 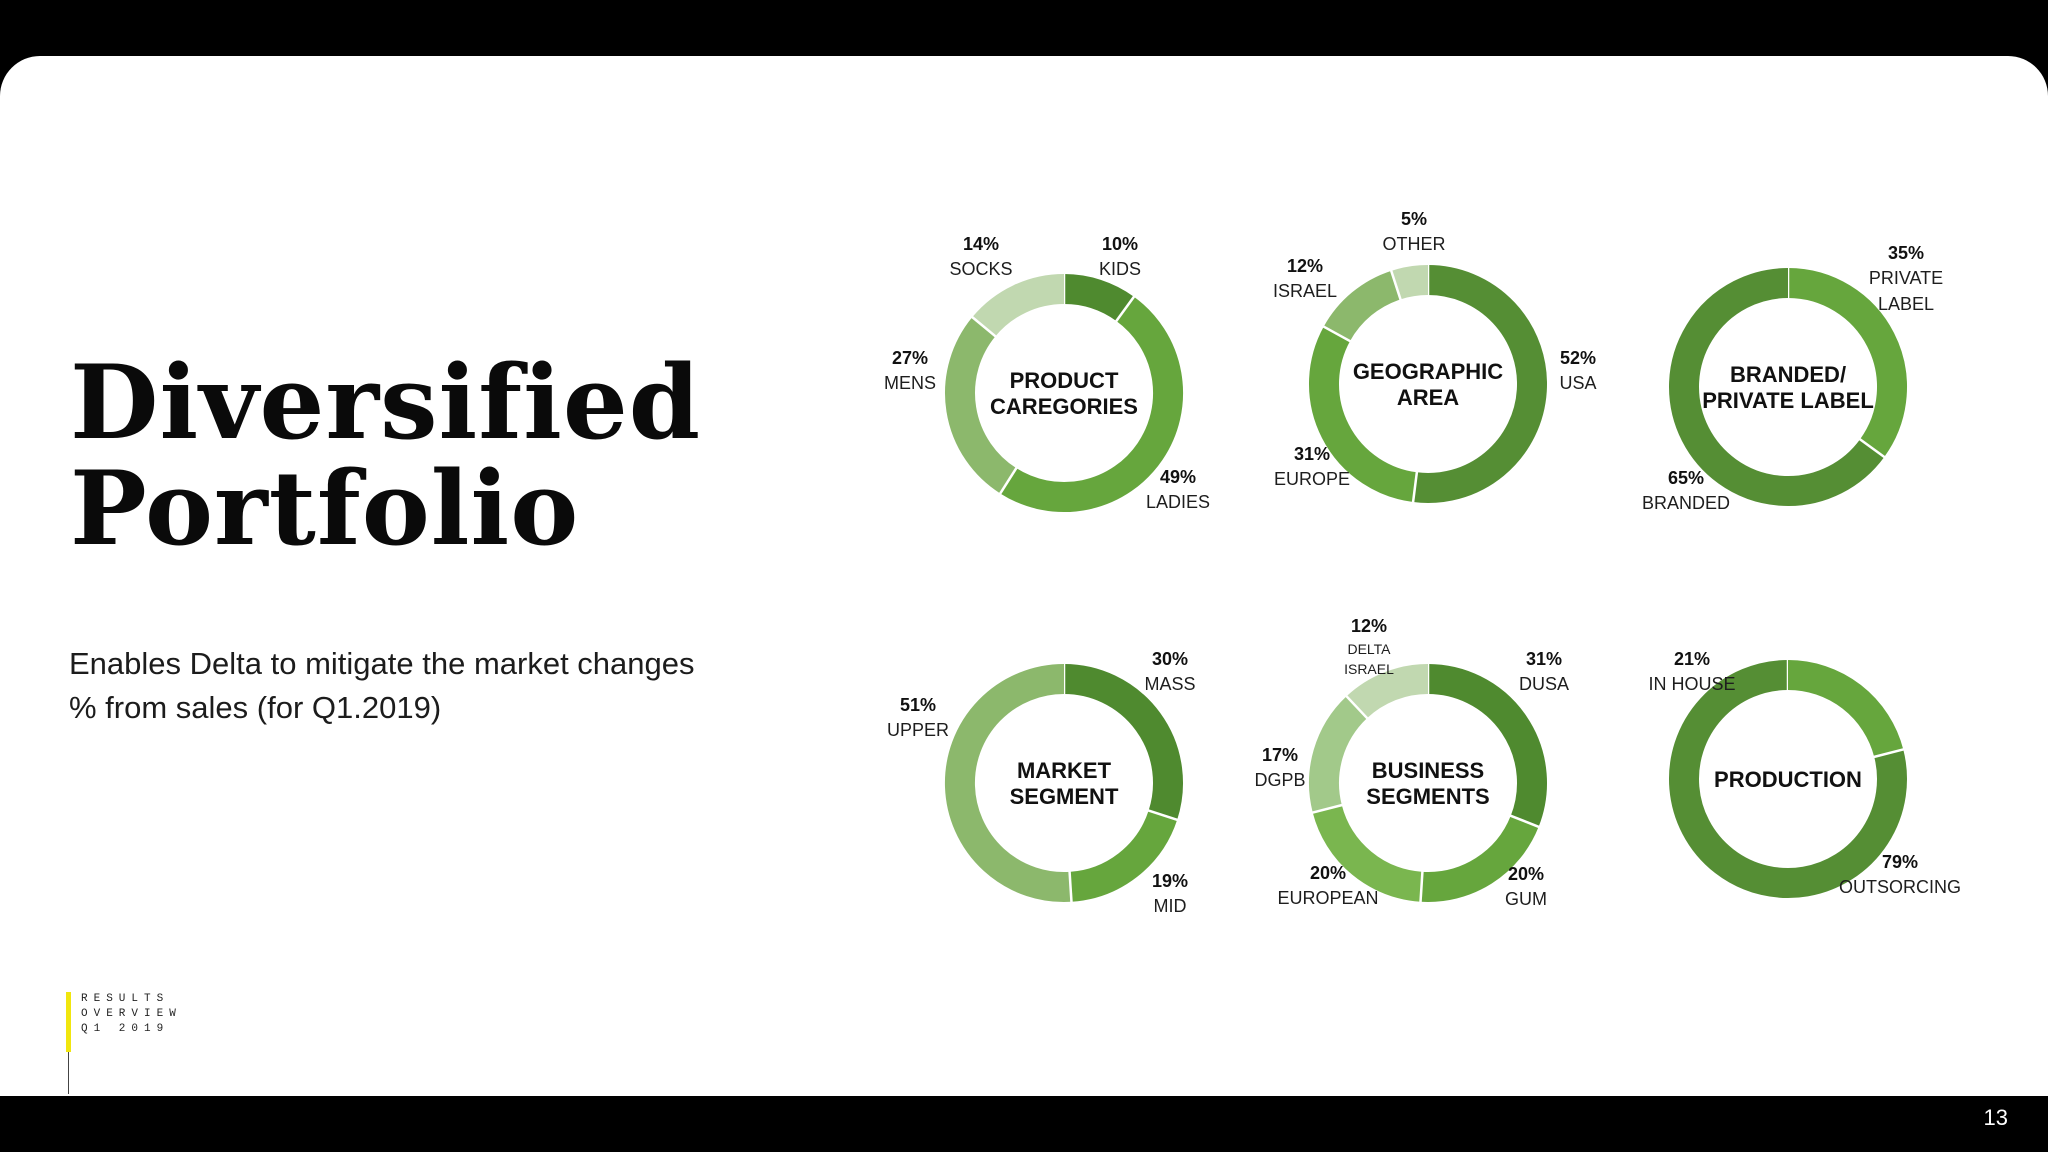 I want to click on slice-category-label: UPPER, so click(x=918, y=730).